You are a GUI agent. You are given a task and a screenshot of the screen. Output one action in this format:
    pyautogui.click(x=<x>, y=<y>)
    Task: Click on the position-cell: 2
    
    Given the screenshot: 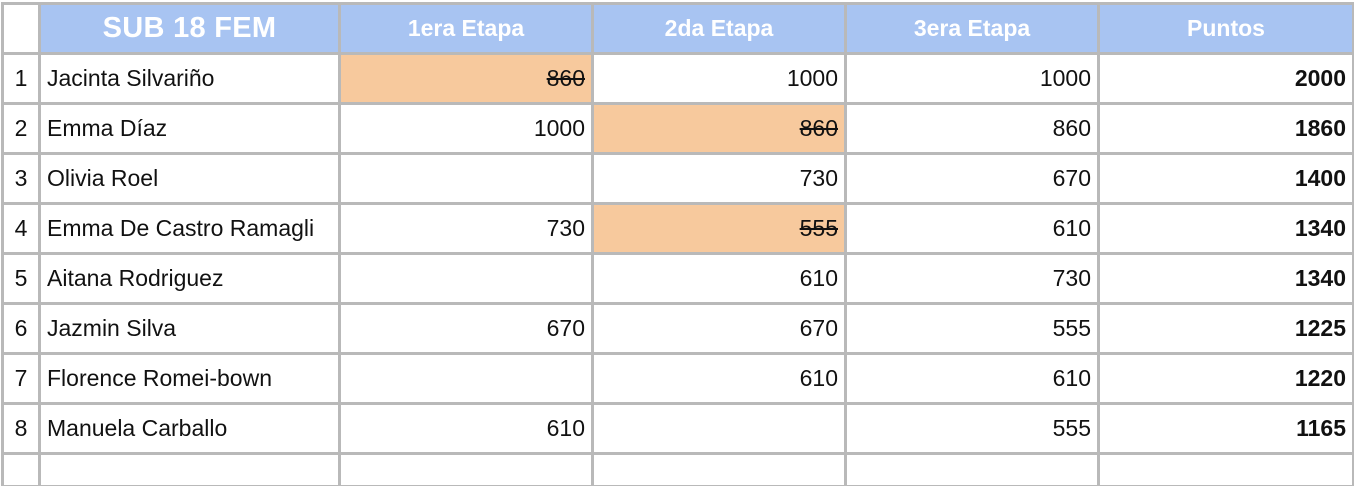 What is the action you would take?
    pyautogui.click(x=21, y=128)
    